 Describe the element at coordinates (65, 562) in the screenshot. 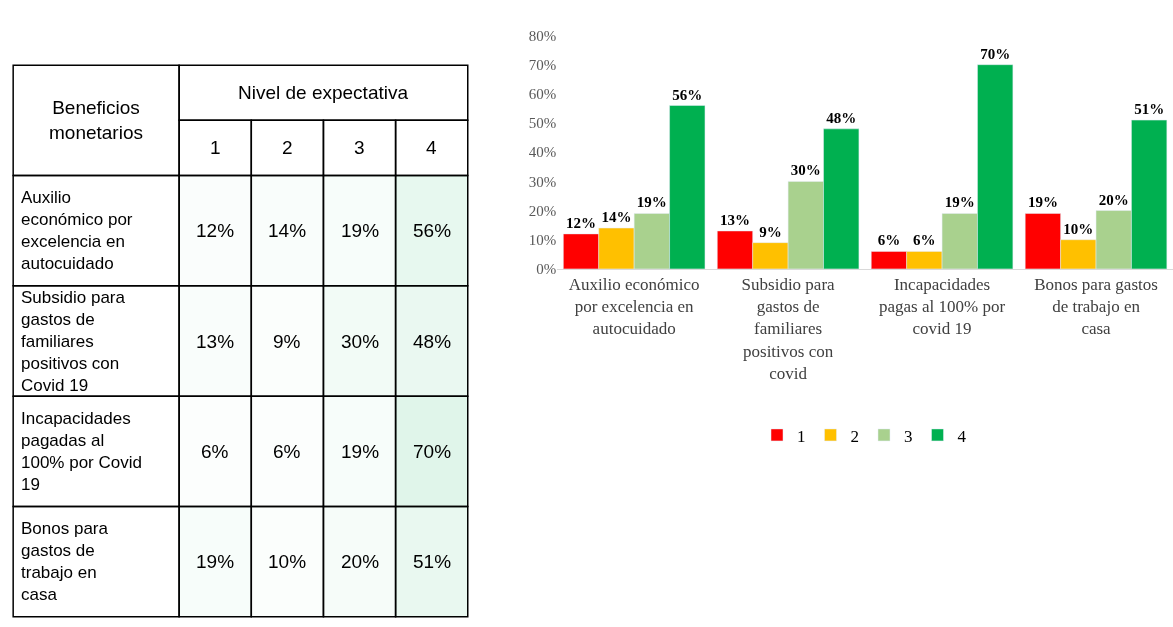

I see `y-tick-label: Bonos para gastos de trabajo en casa` at that location.